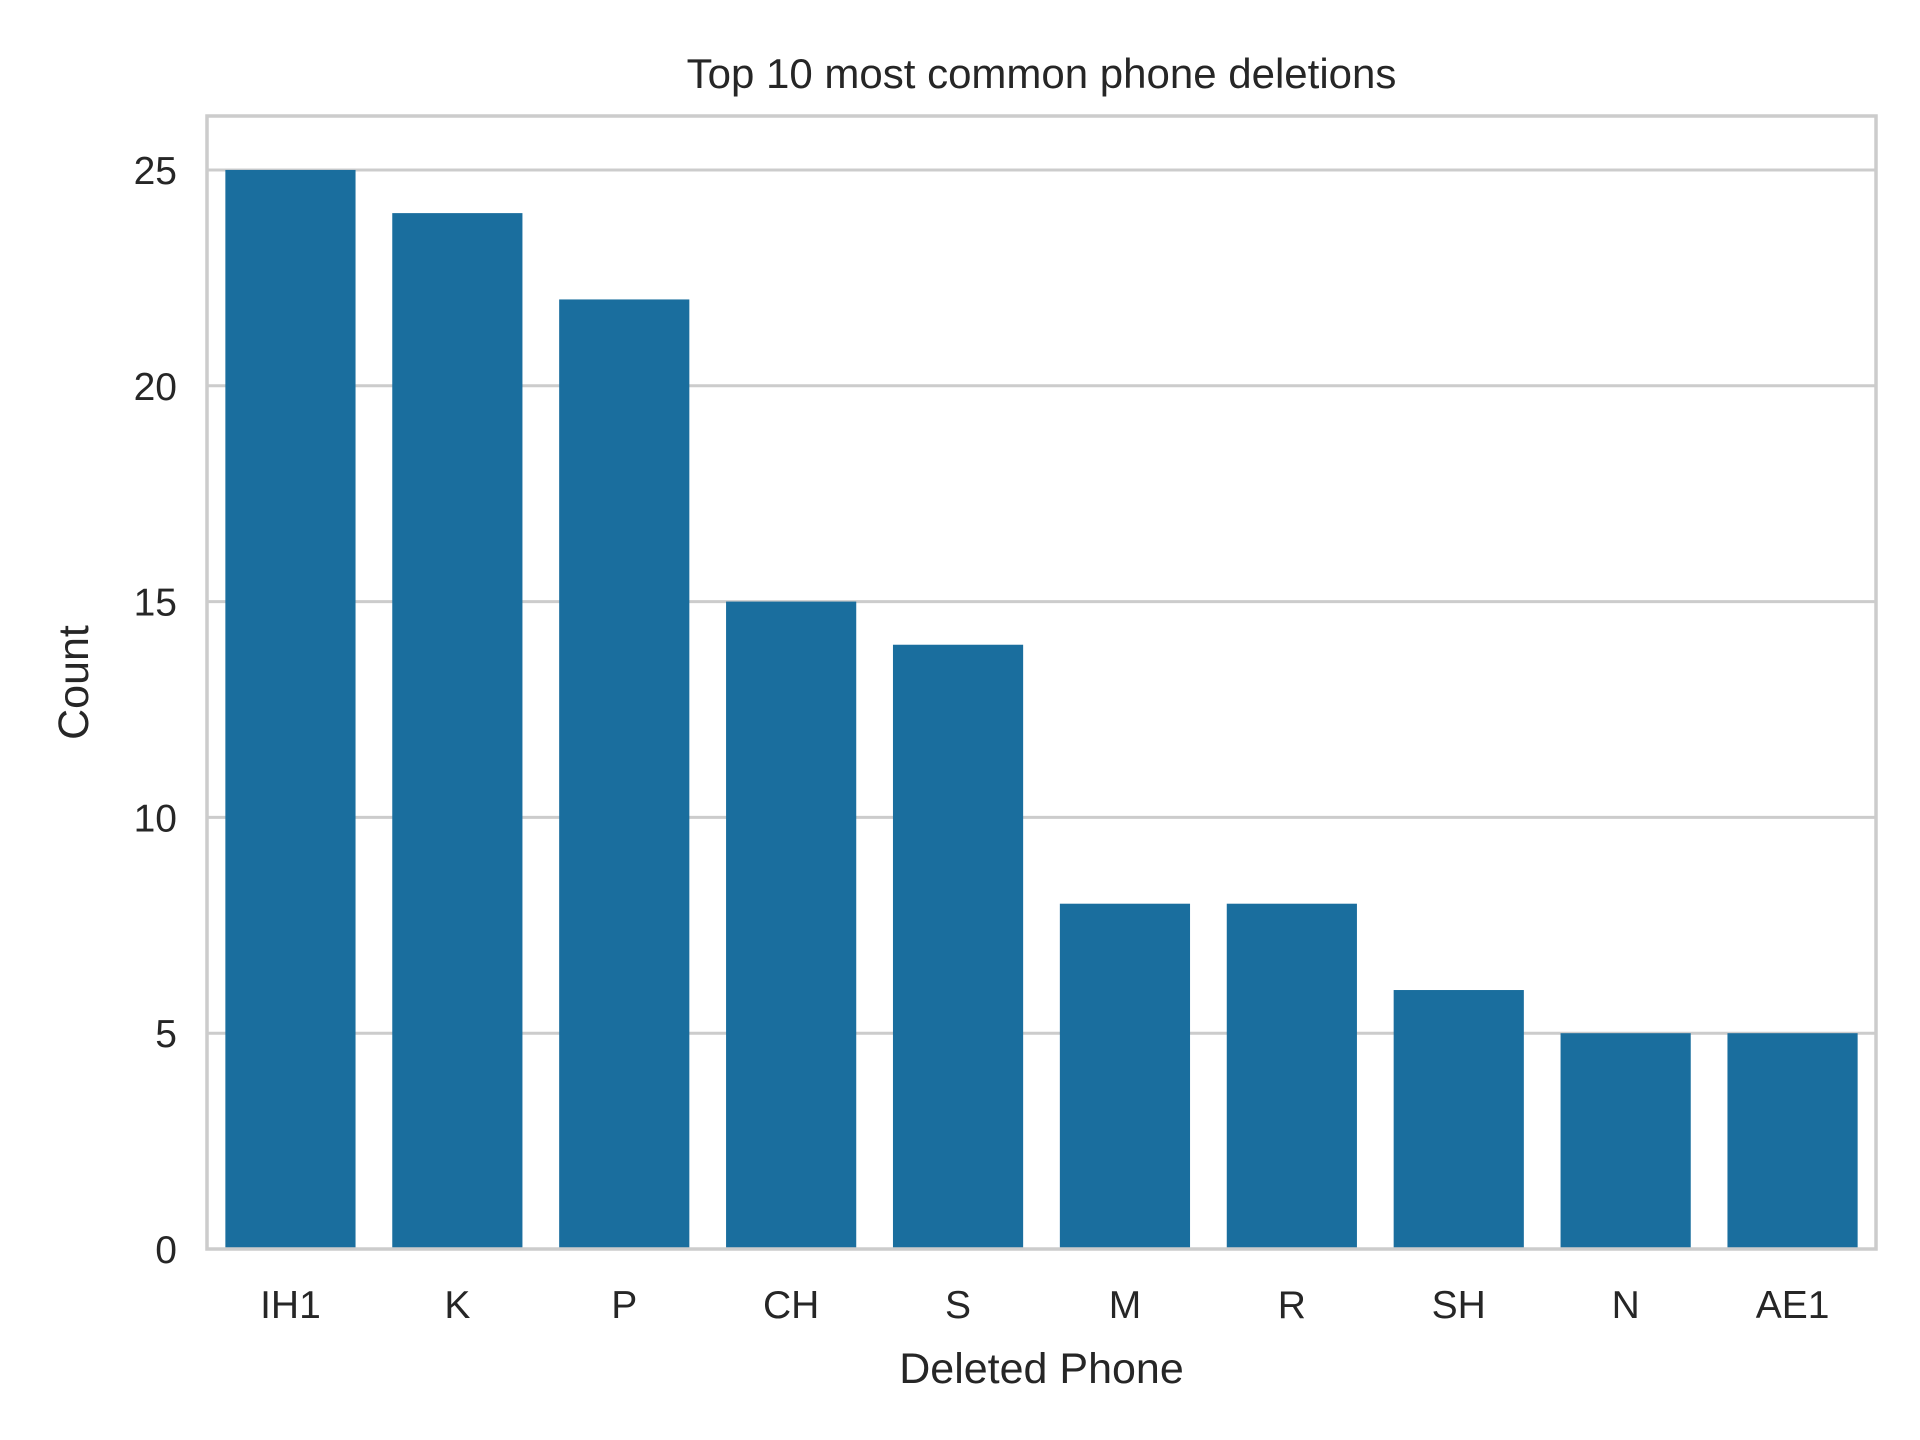  I want to click on x-tick-label: AE1, so click(1793, 1305).